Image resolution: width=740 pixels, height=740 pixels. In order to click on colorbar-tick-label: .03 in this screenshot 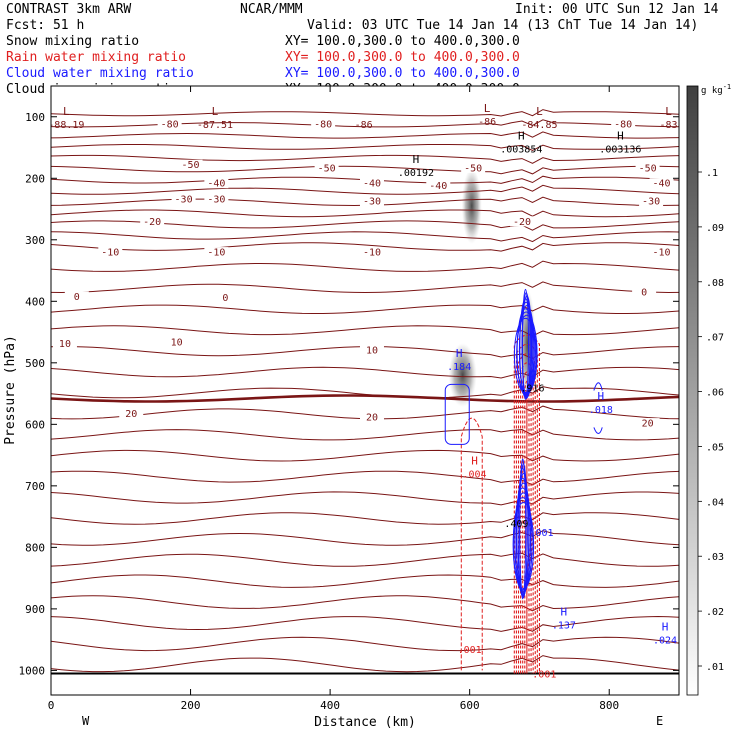, I will do `click(715, 557)`.